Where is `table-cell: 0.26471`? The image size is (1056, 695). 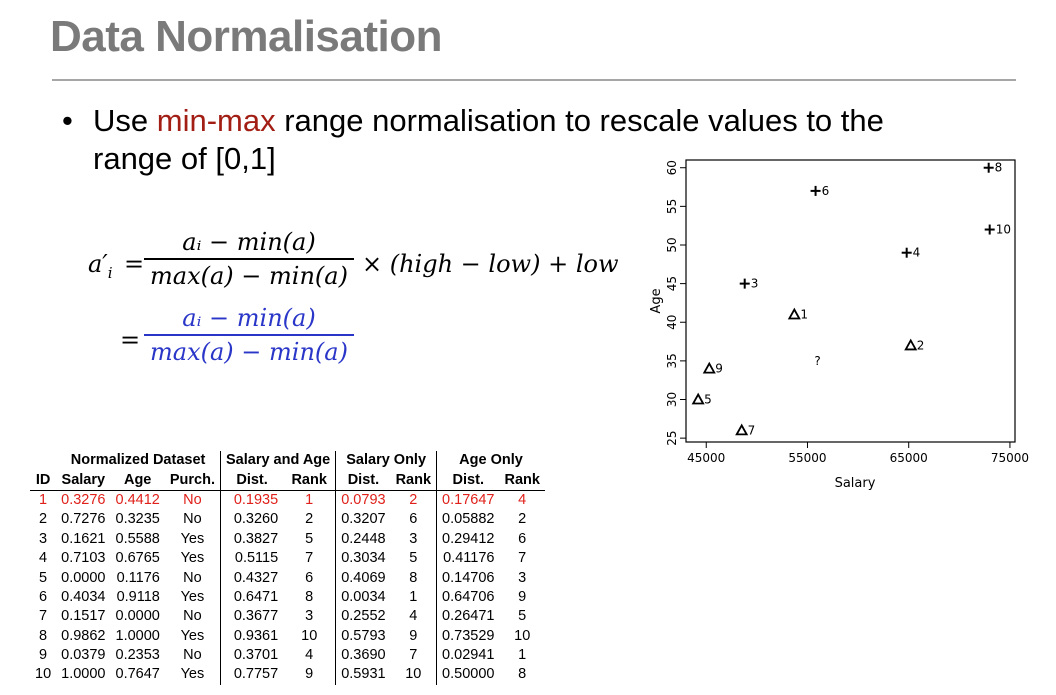 table-cell: 0.26471 is located at coordinates (468, 616).